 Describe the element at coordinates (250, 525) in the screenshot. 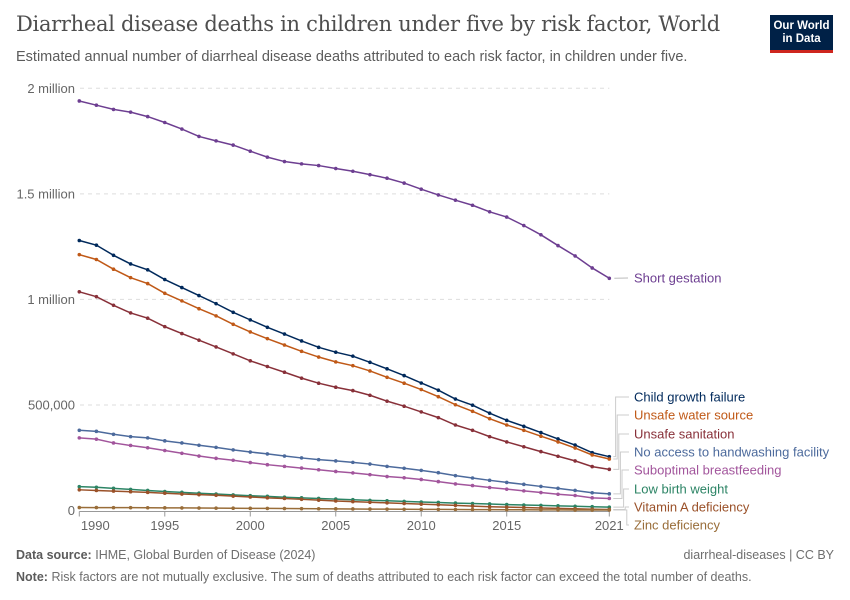

I see `x-tick-label: 2000` at that location.